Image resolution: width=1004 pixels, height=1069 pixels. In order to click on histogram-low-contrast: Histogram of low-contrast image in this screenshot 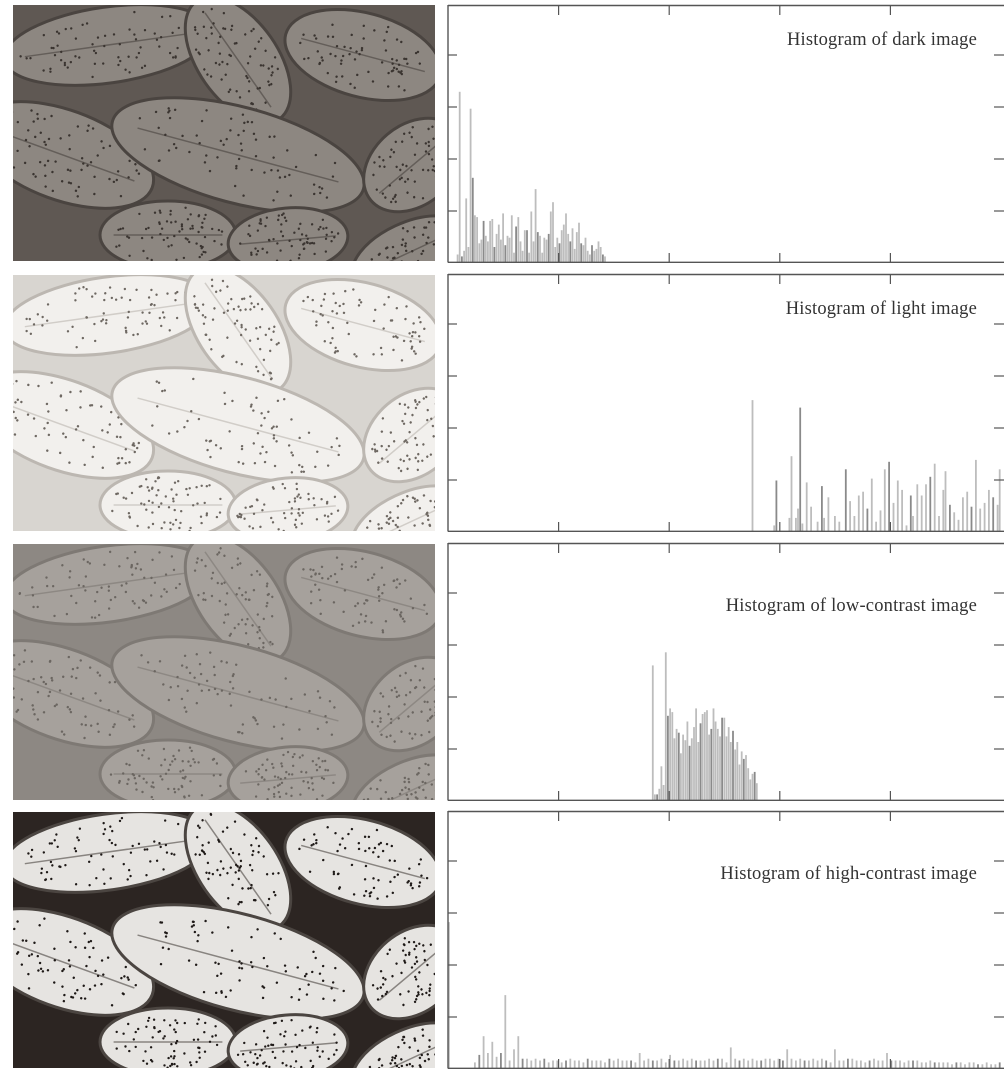, I will do `click(725, 672)`.